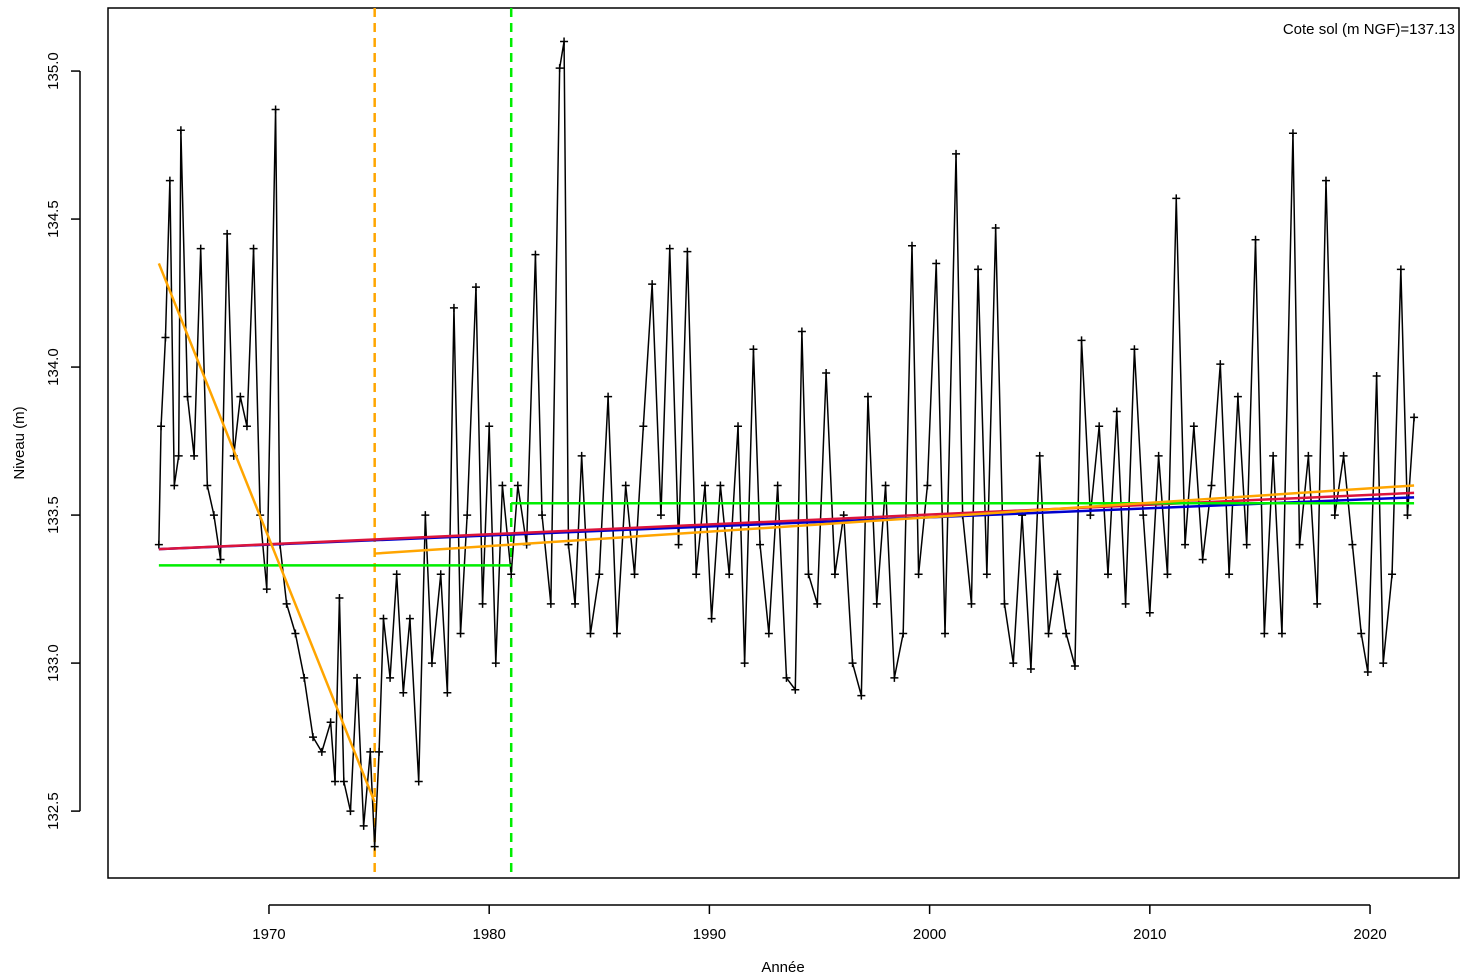 This screenshot has width=1474, height=979. Describe the element at coordinates (53, 367) in the screenshot. I see `y-tick-label: 134.0` at that location.